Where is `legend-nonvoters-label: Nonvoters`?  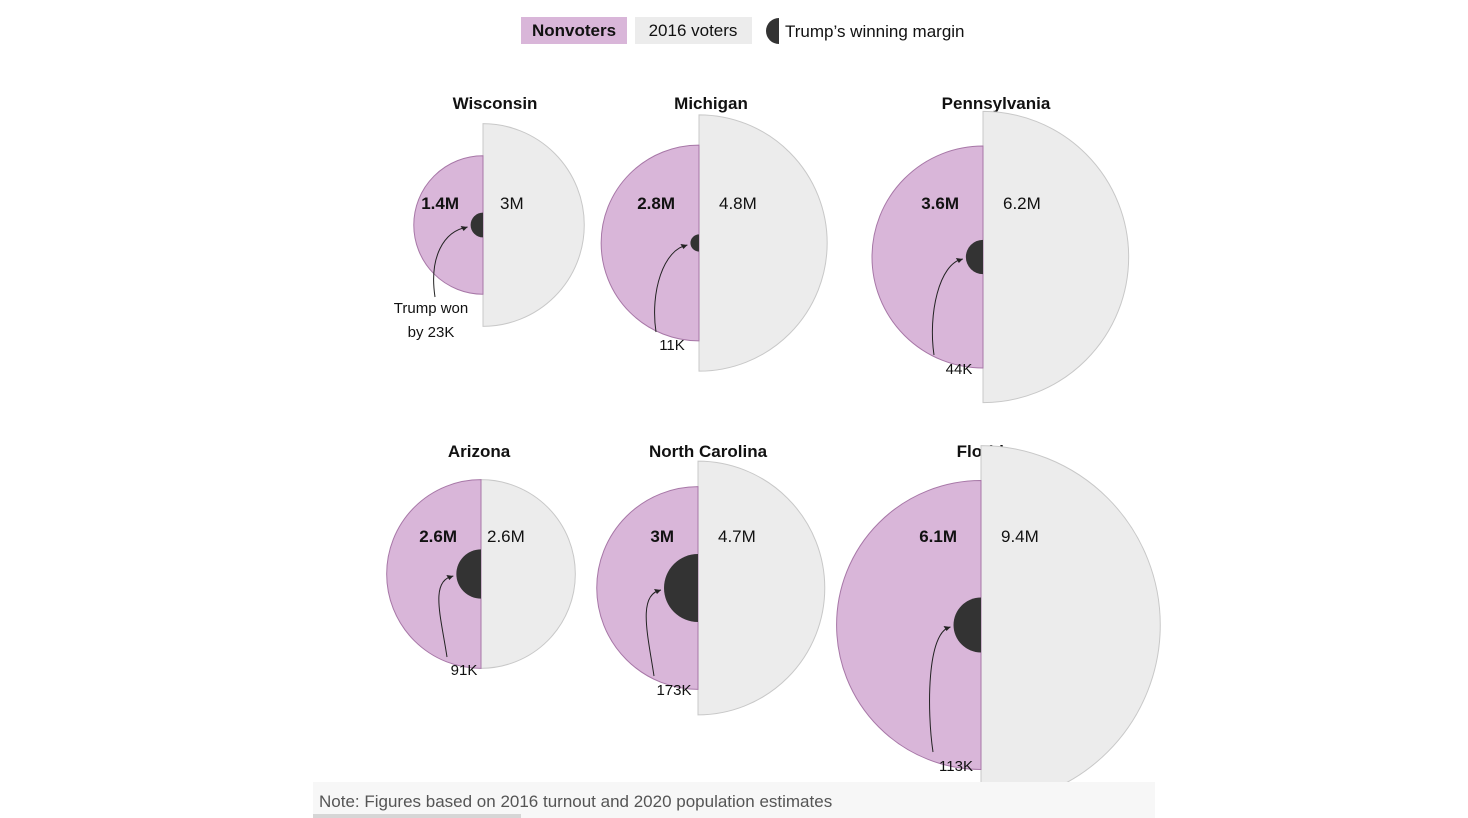
legend-nonvoters-label: Nonvoters is located at coordinates (574, 30).